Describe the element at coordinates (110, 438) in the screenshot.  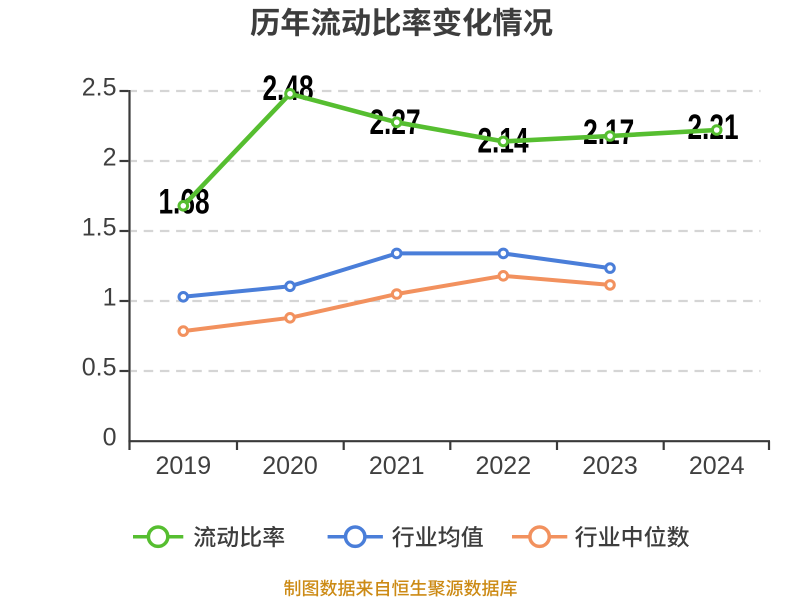
I see `svg-text: 0` at that location.